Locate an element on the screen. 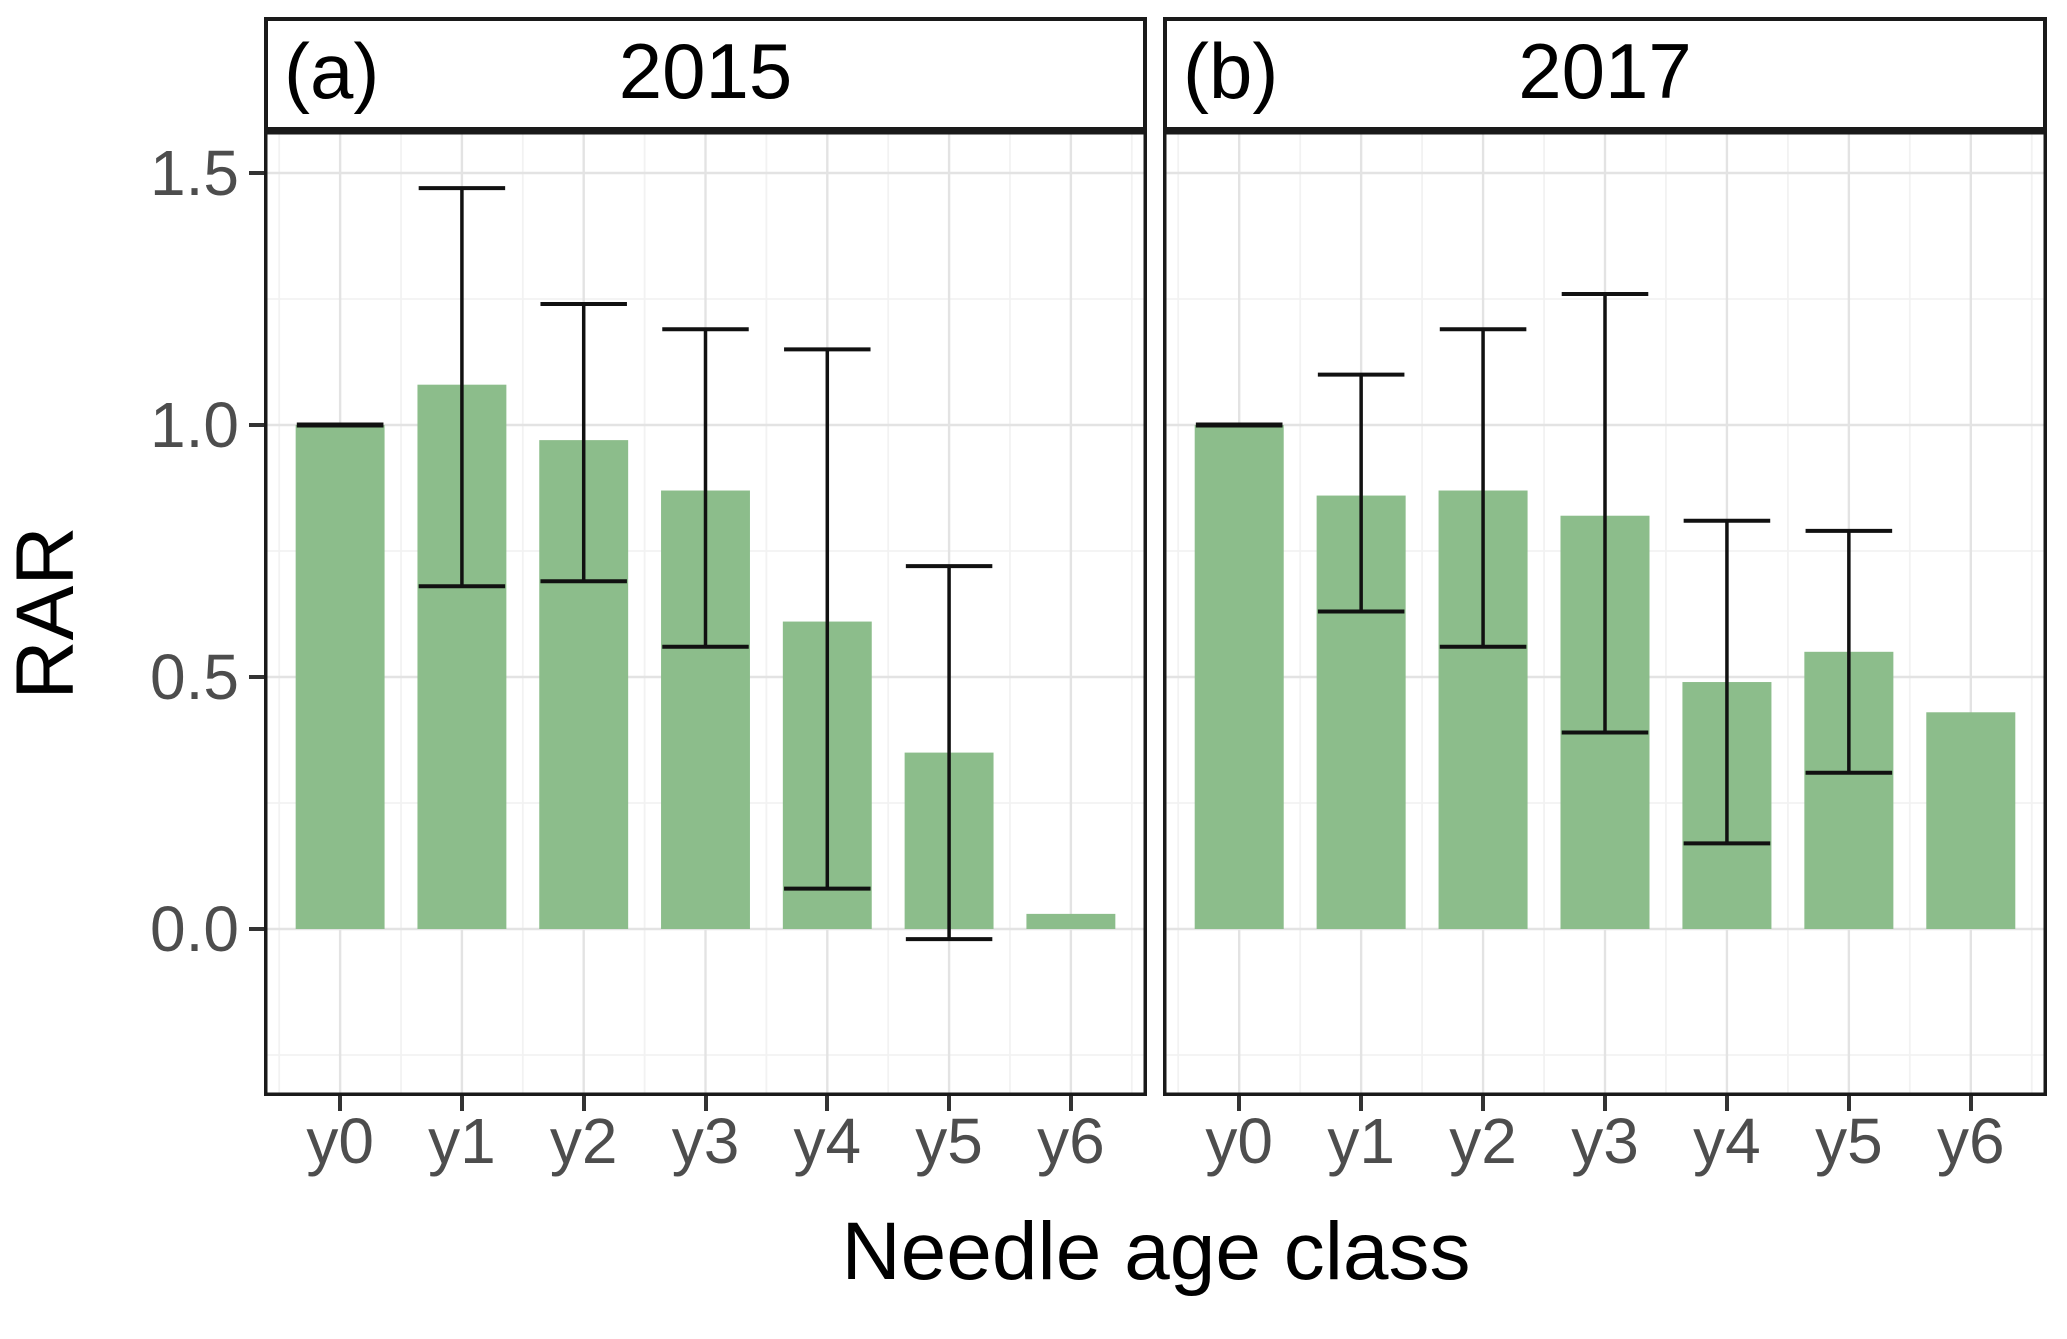  facet-strip-tag: (a) is located at coordinates (332, 70).